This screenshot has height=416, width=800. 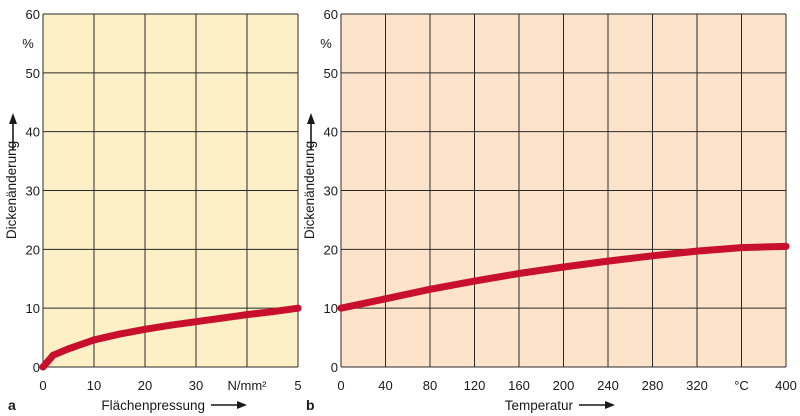 What do you see at coordinates (145, 385) in the screenshot?
I see `x-tick-label: 20` at bounding box center [145, 385].